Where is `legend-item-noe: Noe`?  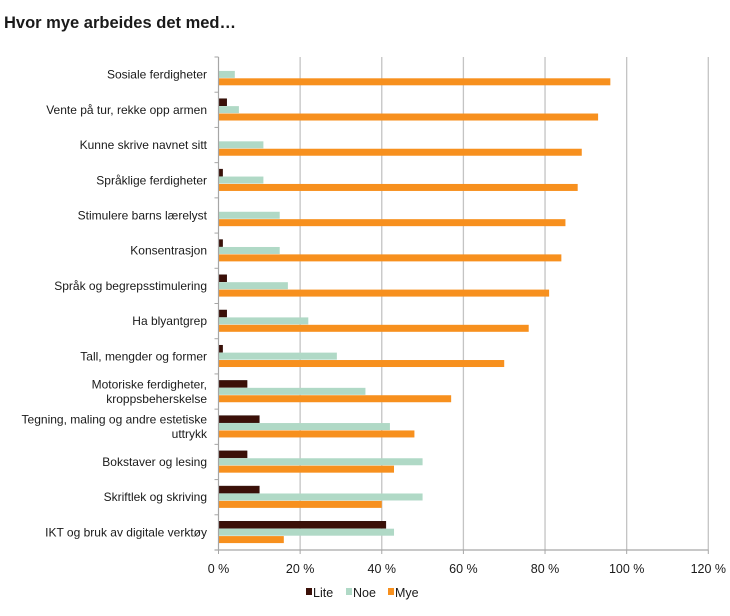 legend-item-noe: Noe is located at coordinates (361, 593).